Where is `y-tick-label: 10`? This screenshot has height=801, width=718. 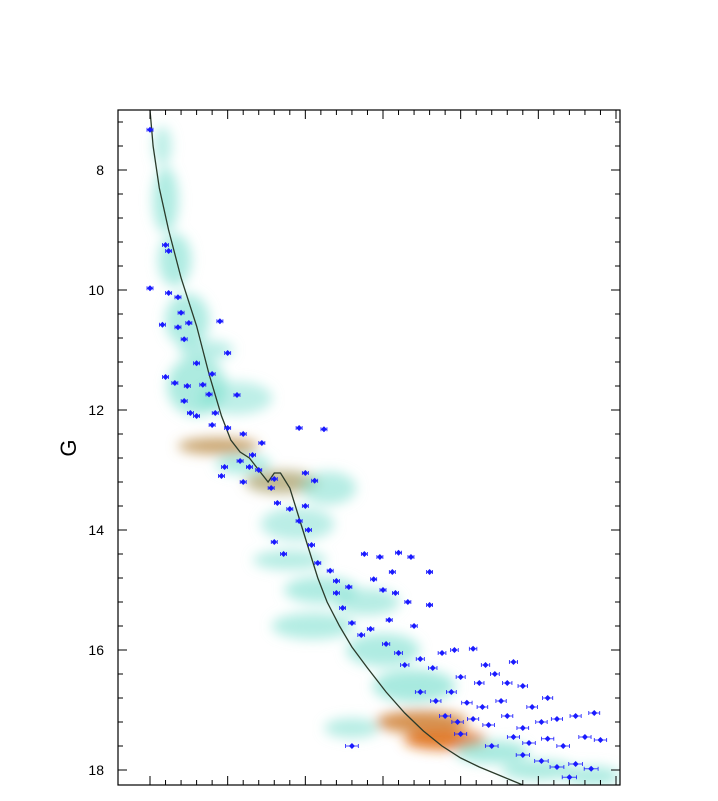 y-tick-label: 10 is located at coordinates (96, 290).